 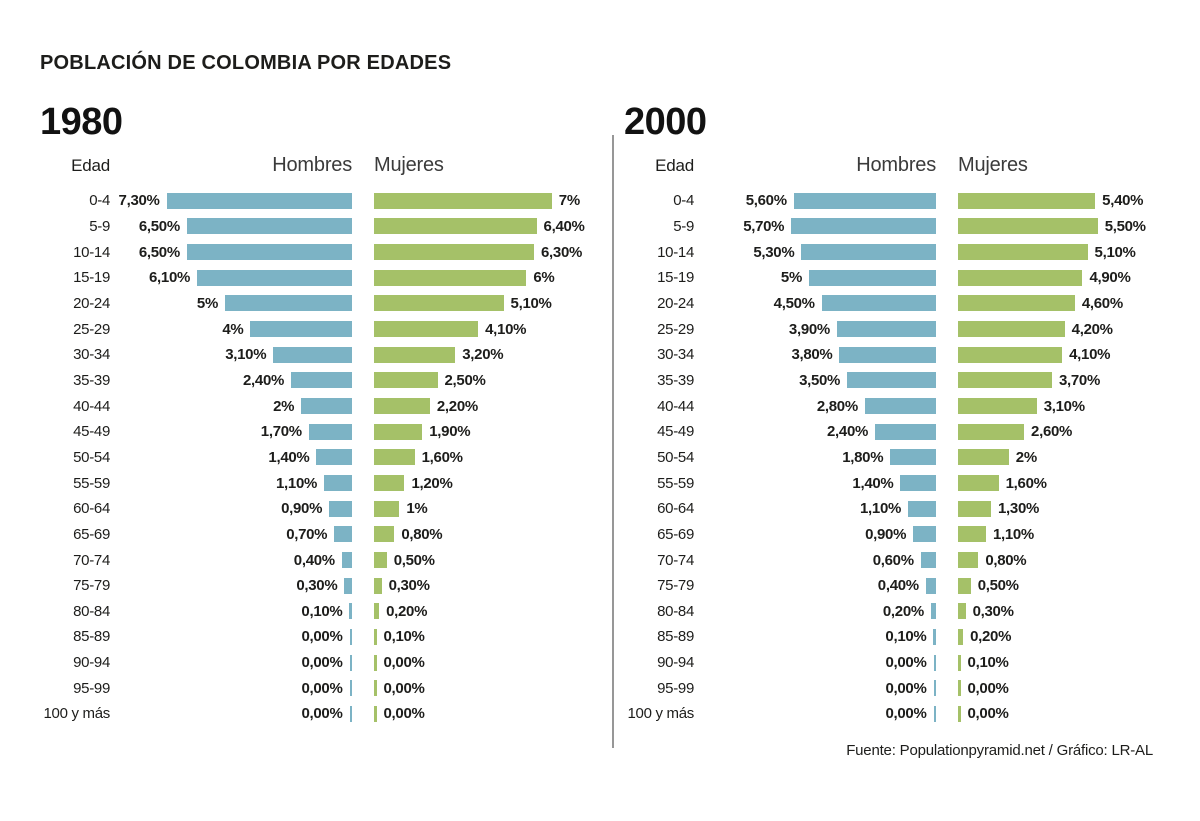 I want to click on female-cell: 0,20%, so click(x=1068, y=636).